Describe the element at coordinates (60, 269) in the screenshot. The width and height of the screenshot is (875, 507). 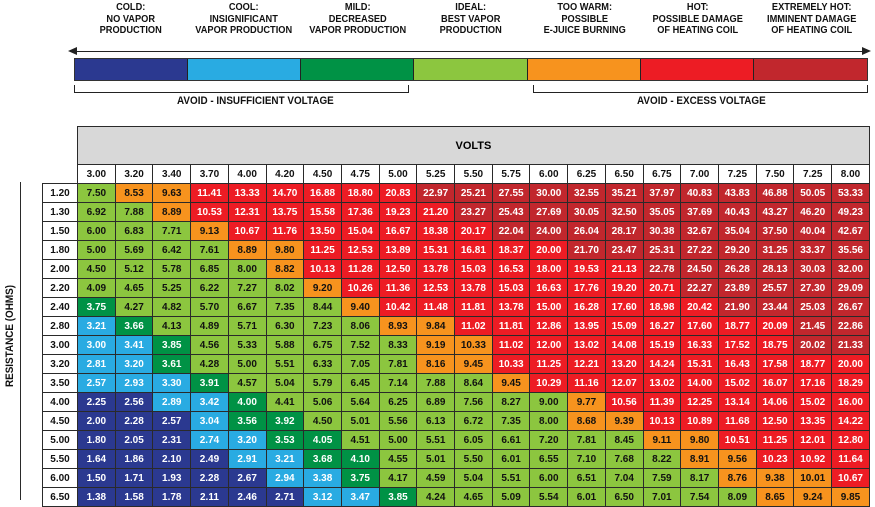
I see `y-tick-label: 2.00` at that location.